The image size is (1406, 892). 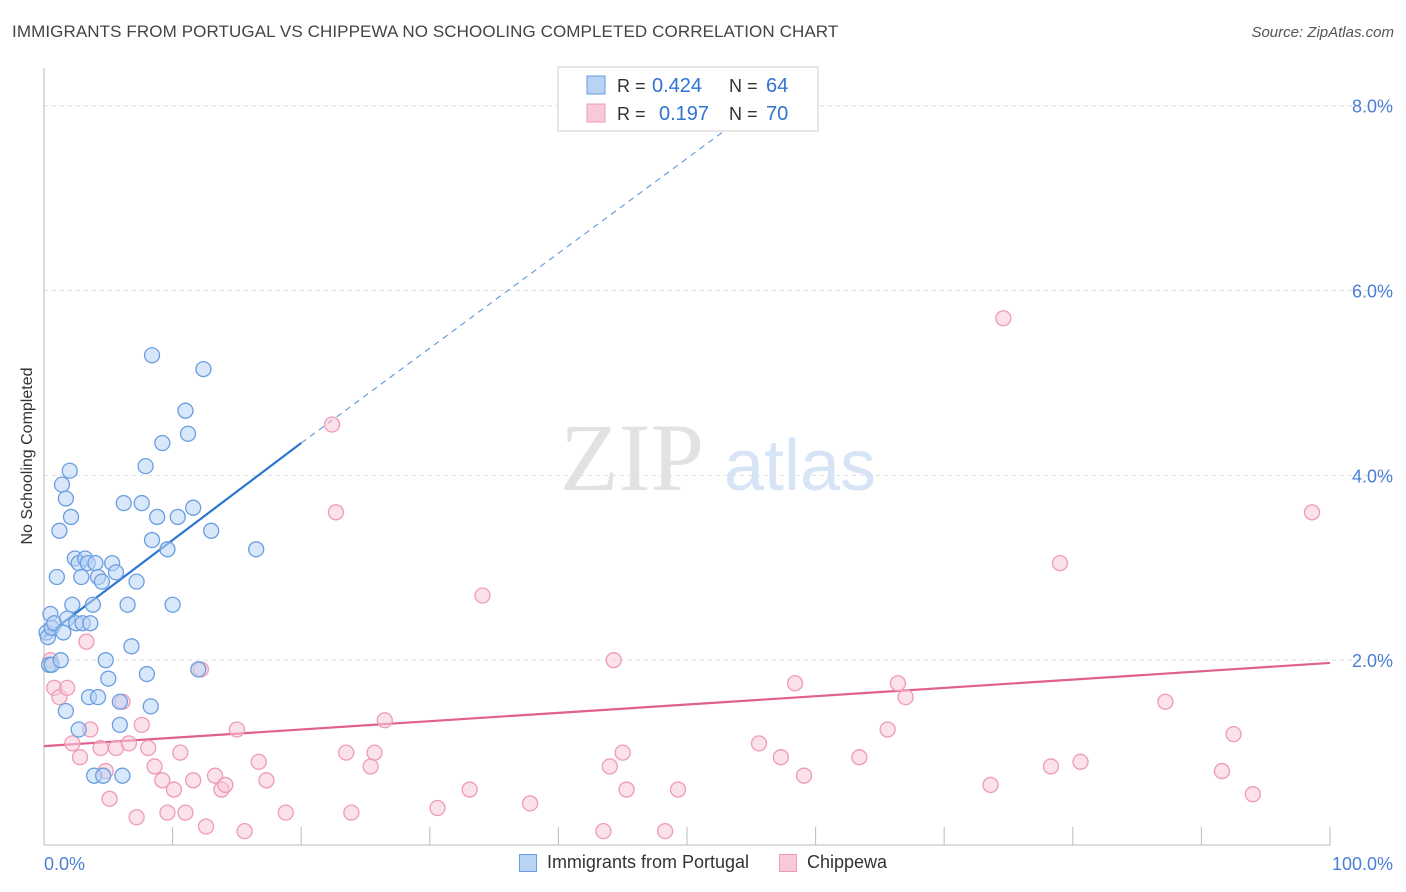 What do you see at coordinates (688, 99) in the screenshot?
I see `legend-box: R = 0.424 N = 64 R = 0.197 N = 70` at bounding box center [688, 99].